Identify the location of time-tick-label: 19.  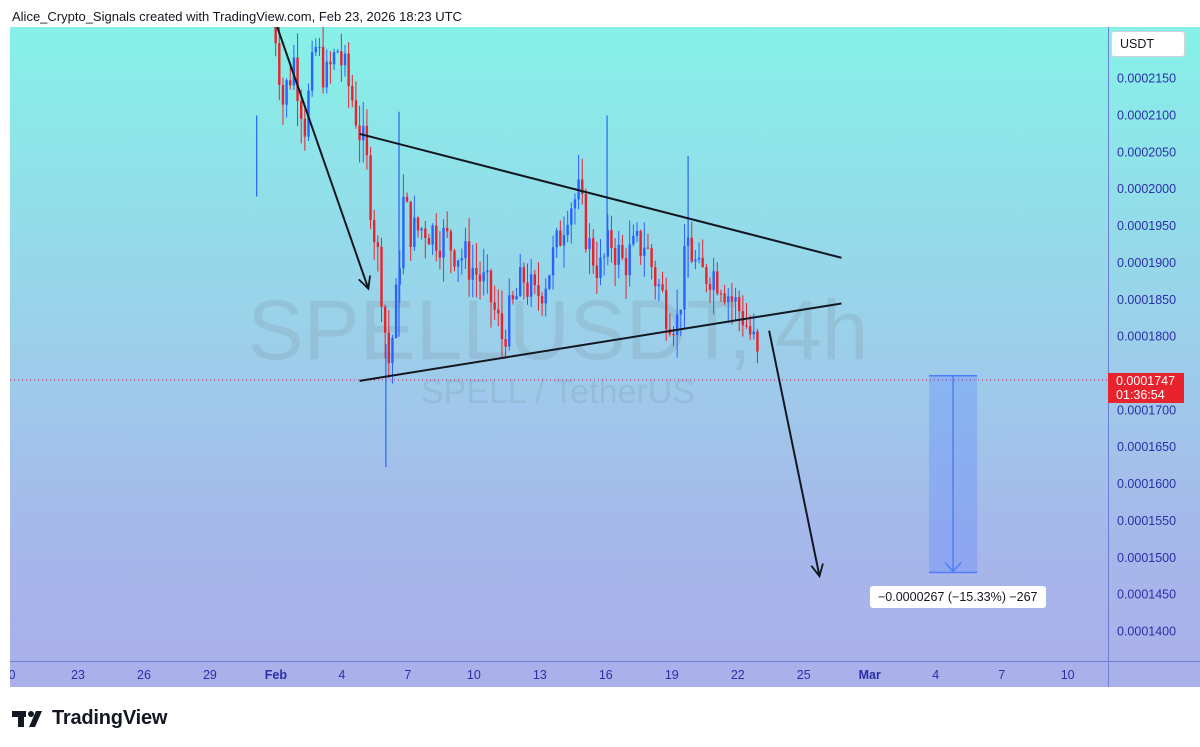
(672, 675).